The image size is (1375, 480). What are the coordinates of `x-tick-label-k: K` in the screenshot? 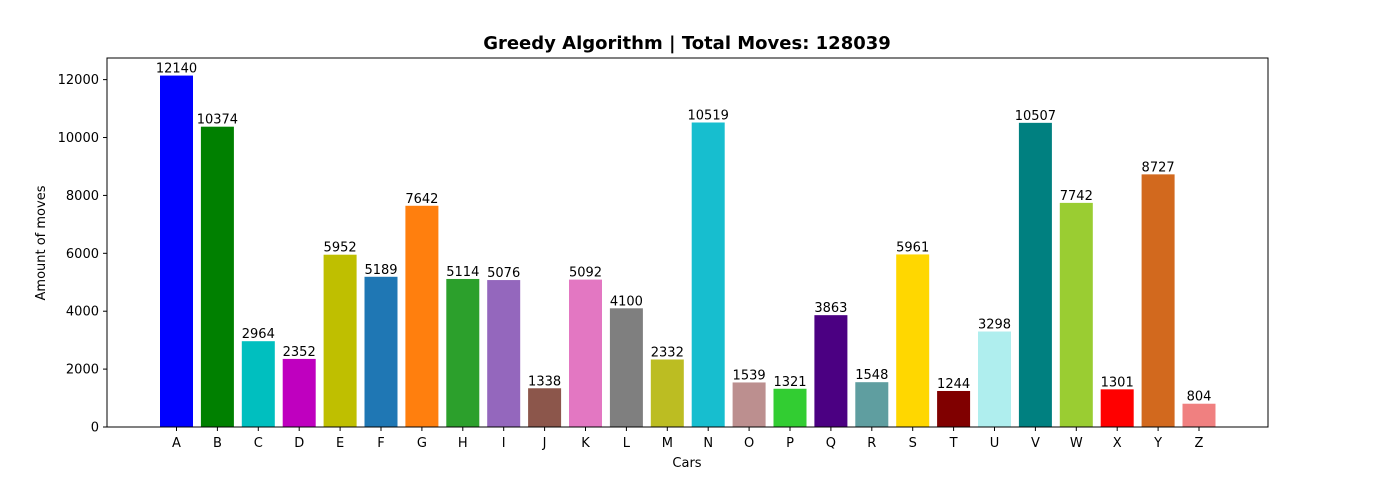 It's located at (585, 443).